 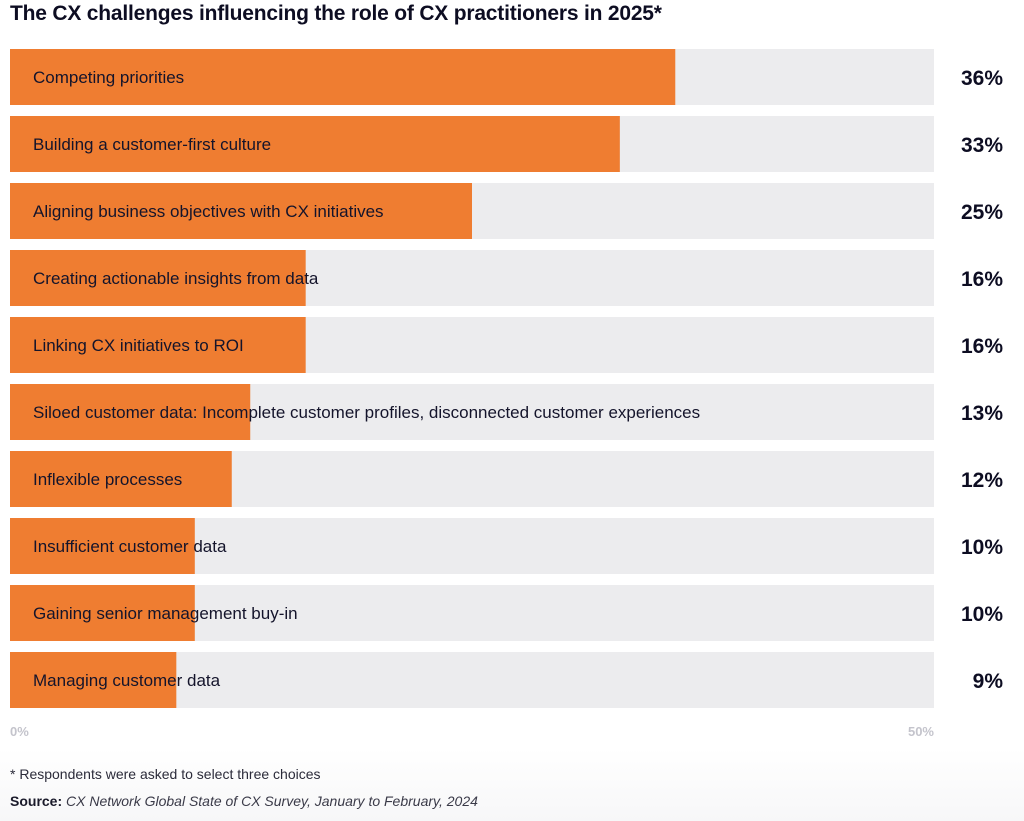 I want to click on tick-label: 0%, so click(x=19, y=731).